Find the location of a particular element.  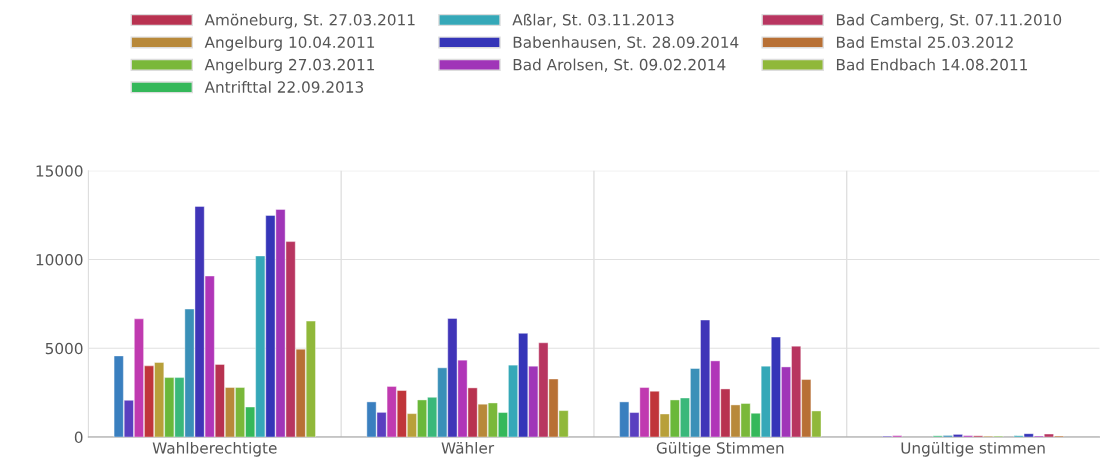

legend-label: Bad Endbach 14.08.2011 is located at coordinates (931, 64).